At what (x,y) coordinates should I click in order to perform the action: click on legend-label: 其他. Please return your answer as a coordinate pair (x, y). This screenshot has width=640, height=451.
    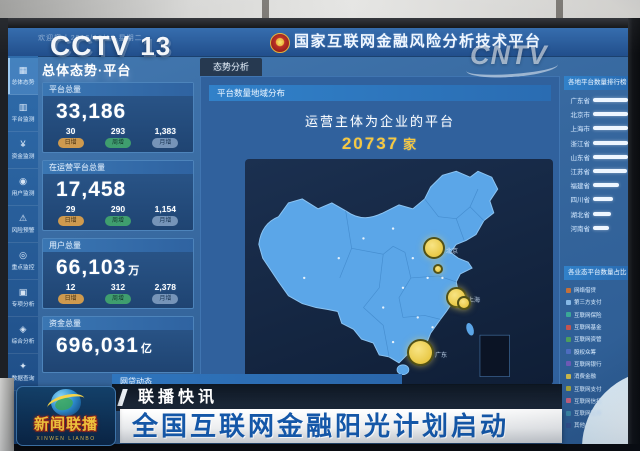
    Looking at the image, I should click on (580, 426).